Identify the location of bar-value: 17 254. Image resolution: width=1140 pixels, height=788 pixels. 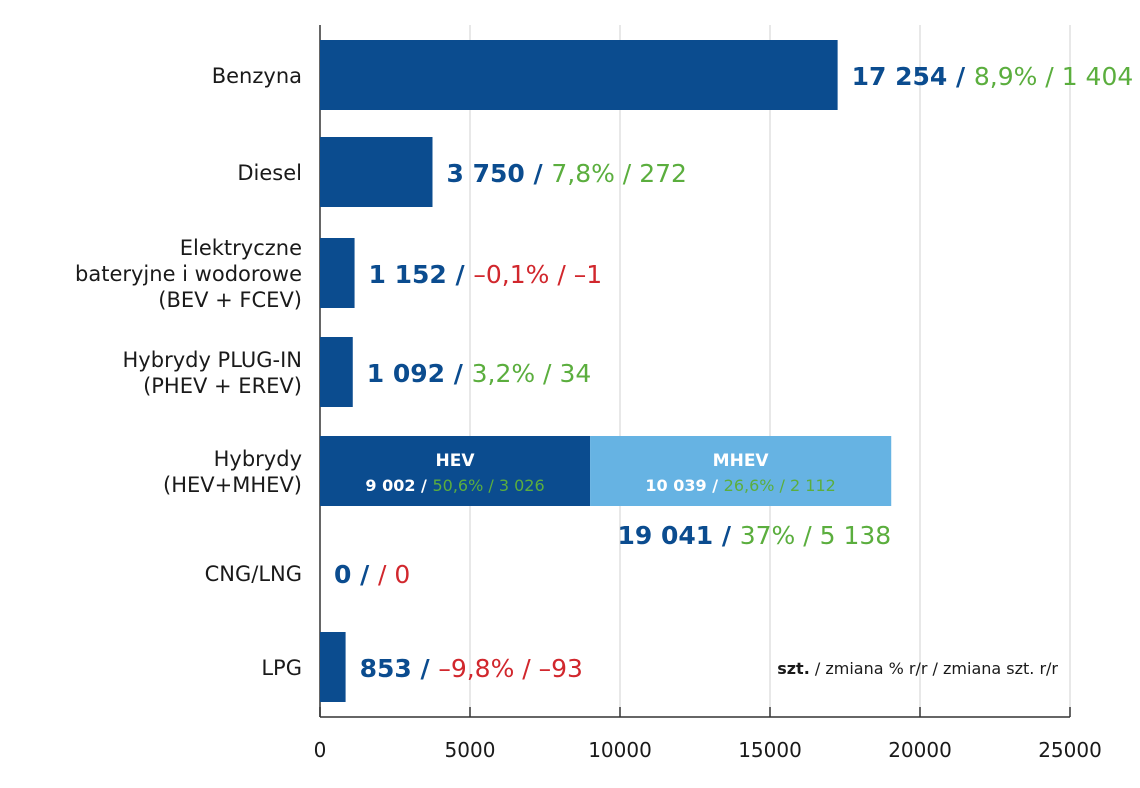
(900, 76).